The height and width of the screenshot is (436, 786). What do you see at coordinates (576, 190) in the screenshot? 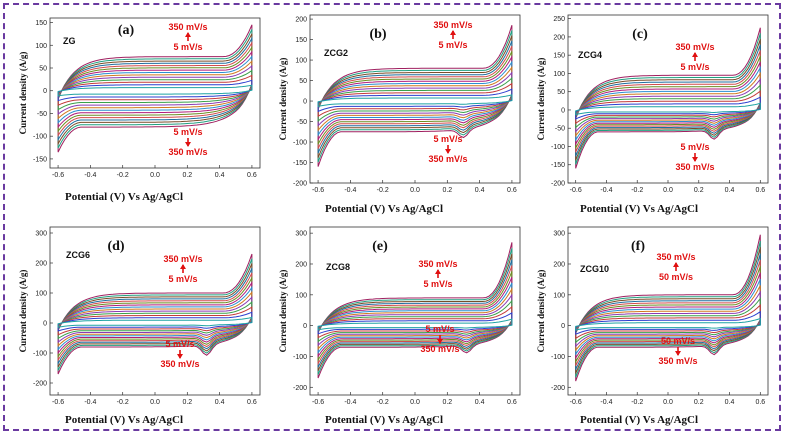
I see `panel-c-x-tick-label: -0.6` at bounding box center [576, 190].